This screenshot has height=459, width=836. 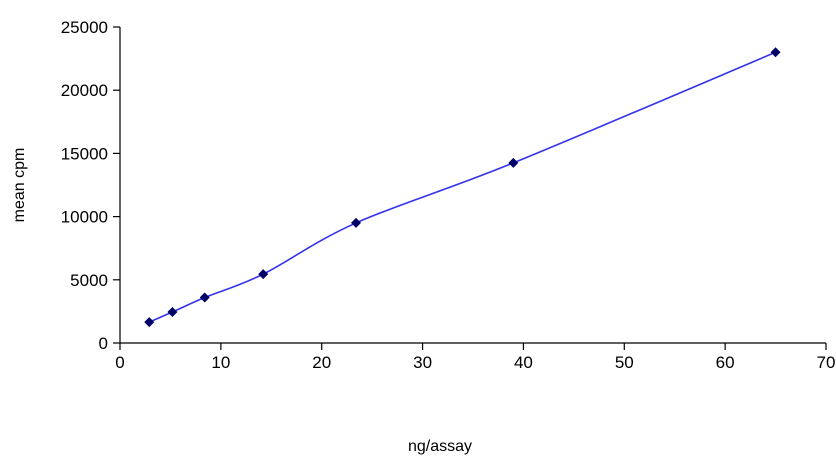 I want to click on x-tick-label-4: 40, so click(x=523, y=362).